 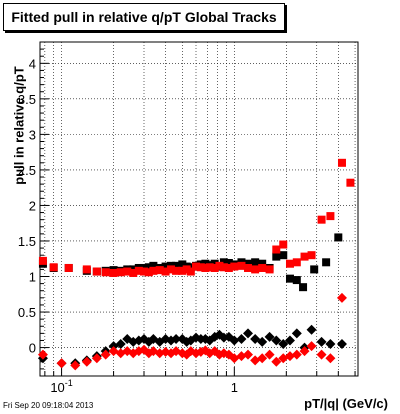 What do you see at coordinates (32, 63) in the screenshot?
I see `y-tick-label: 4` at bounding box center [32, 63].